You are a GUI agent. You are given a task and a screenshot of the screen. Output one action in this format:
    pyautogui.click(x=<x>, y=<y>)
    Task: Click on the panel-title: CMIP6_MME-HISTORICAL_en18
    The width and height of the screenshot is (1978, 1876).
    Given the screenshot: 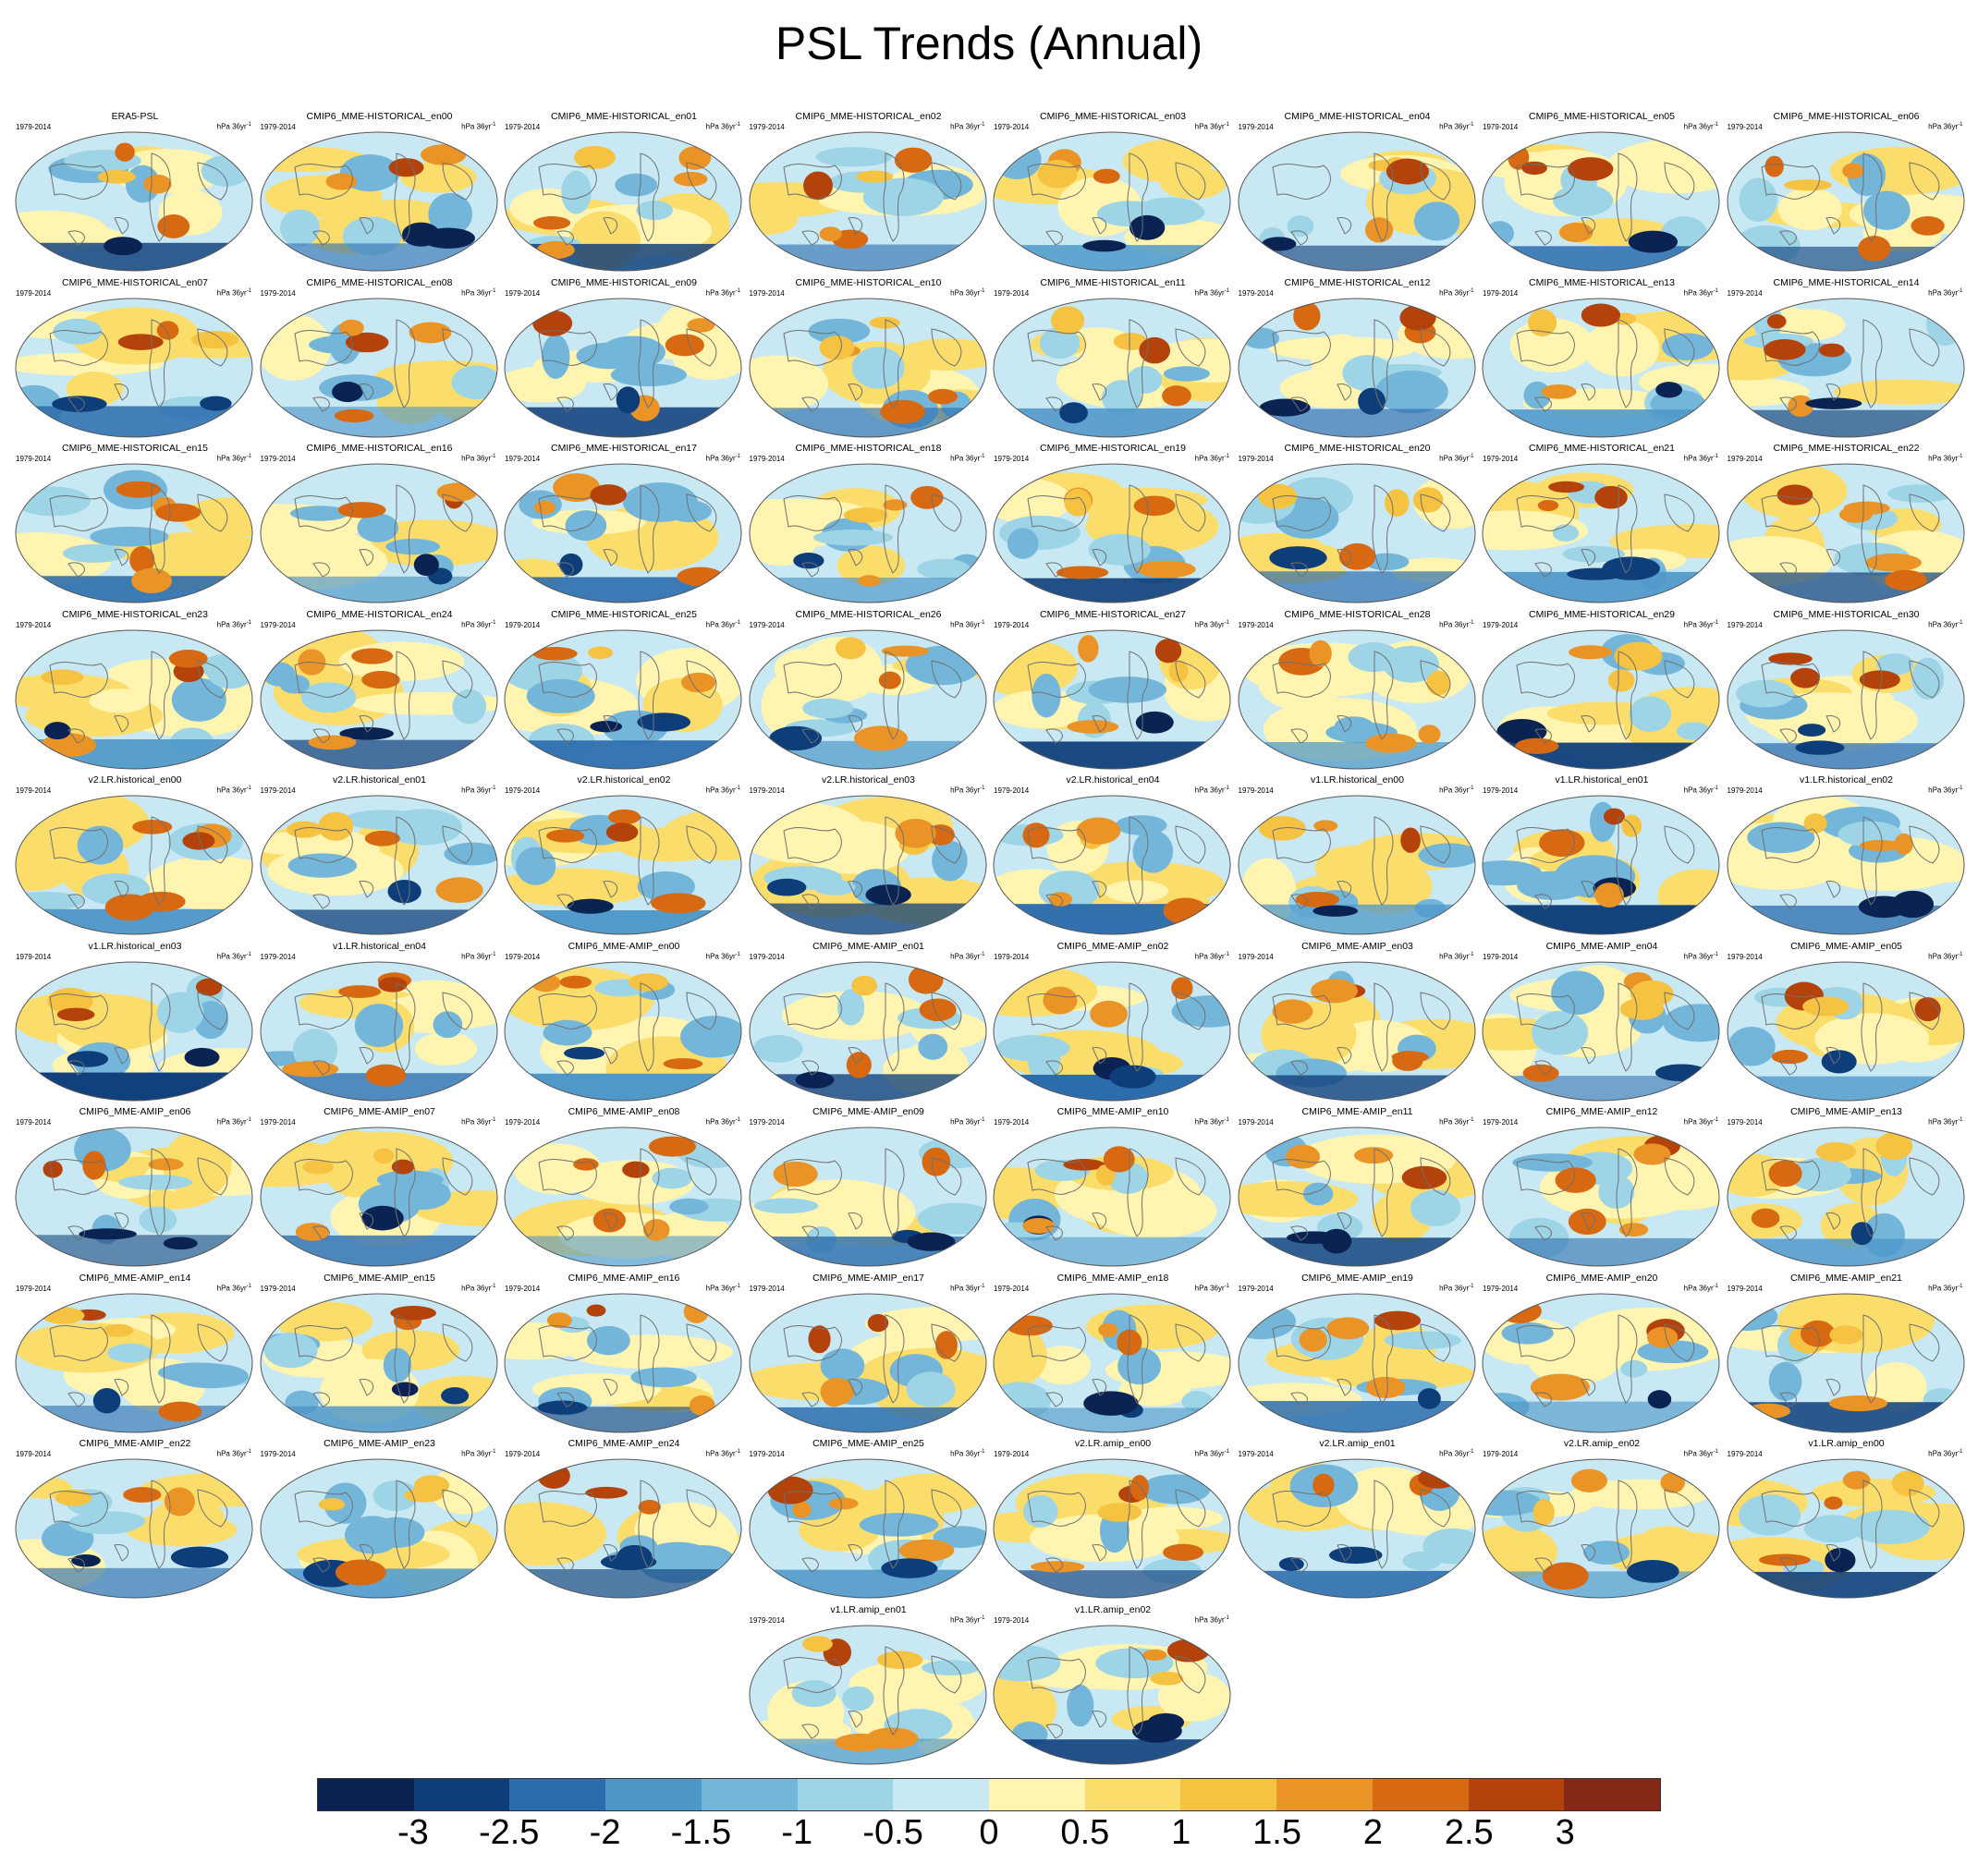 What is the action you would take?
    pyautogui.click(x=868, y=448)
    